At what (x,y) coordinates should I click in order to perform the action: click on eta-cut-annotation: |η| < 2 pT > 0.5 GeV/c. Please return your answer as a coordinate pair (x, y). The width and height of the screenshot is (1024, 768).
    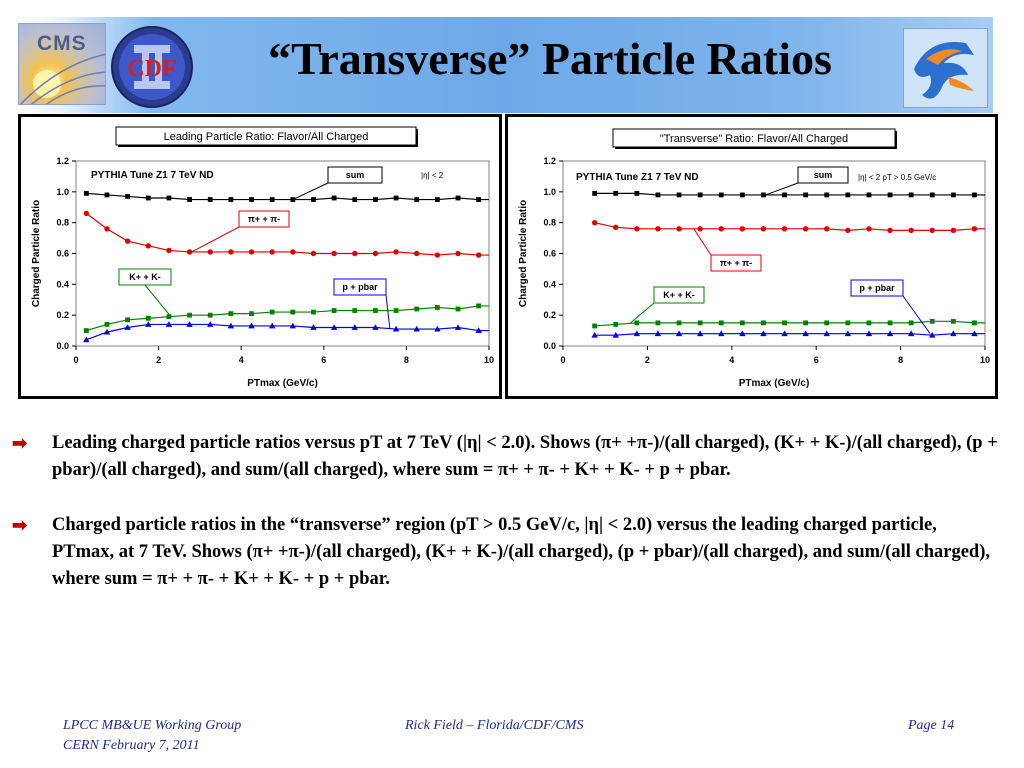
    Looking at the image, I should click on (897, 177).